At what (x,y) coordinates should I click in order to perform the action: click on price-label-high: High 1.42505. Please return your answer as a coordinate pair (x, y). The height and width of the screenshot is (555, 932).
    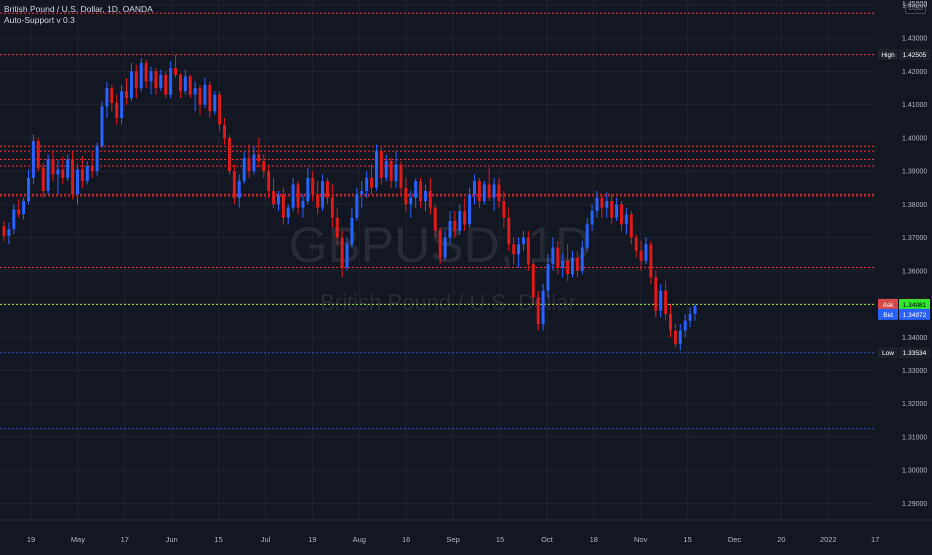
    Looking at the image, I should click on (904, 55).